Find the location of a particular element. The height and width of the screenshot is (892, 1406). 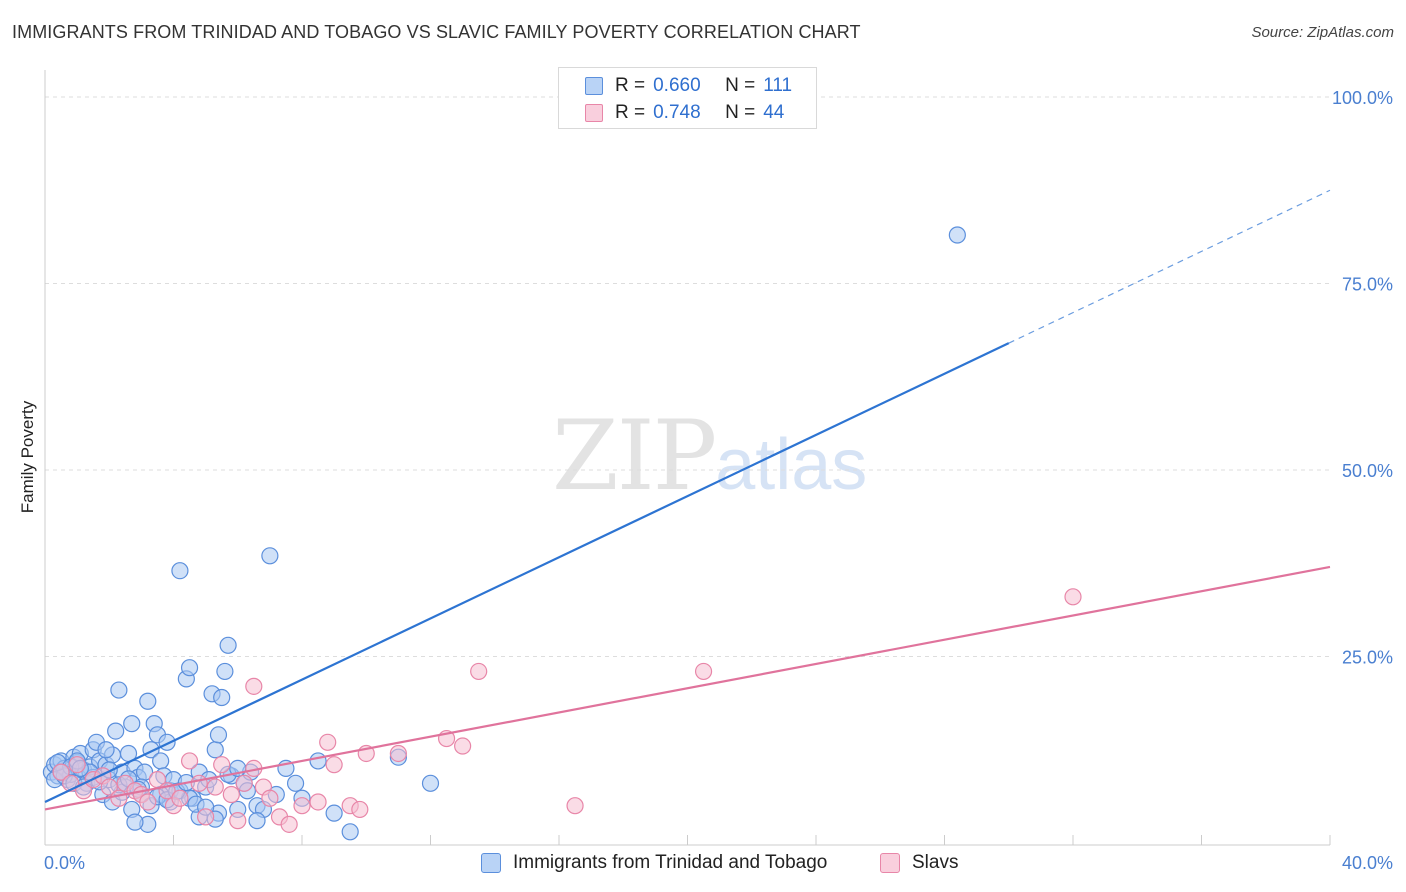

legend-r-value: 0.660 is located at coordinates (677, 85).